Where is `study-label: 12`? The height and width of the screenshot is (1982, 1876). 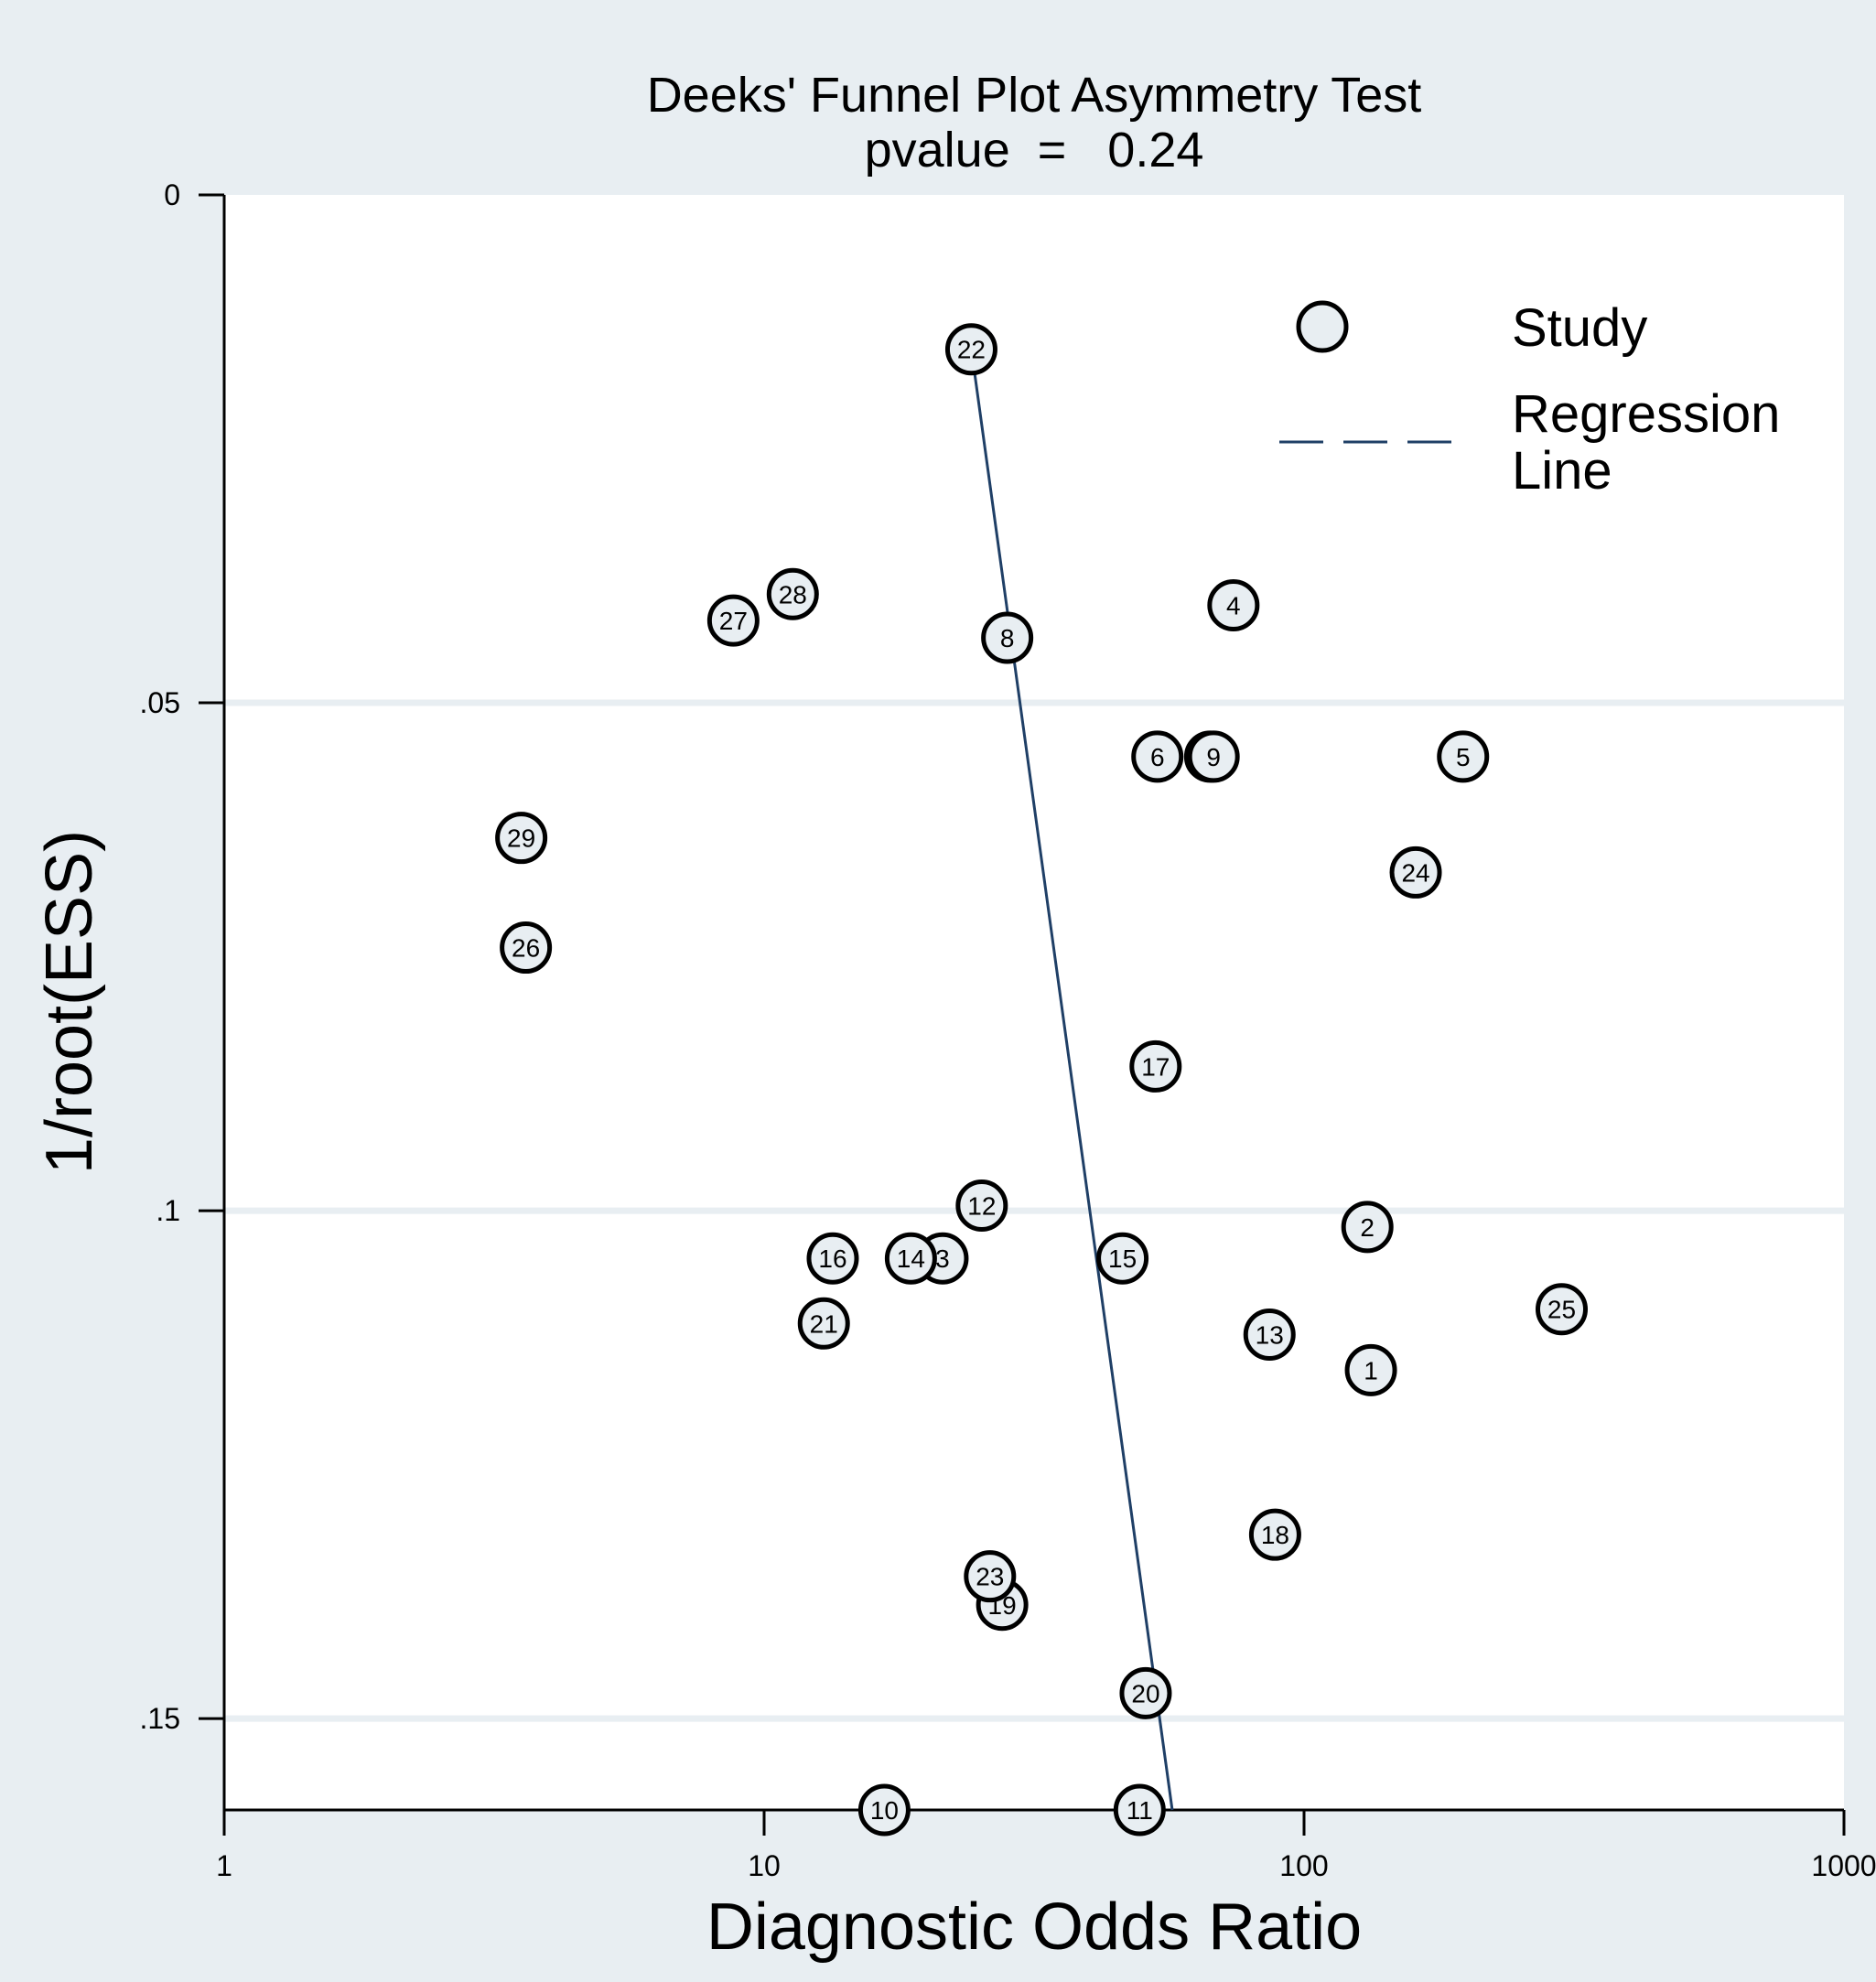
study-label: 12 is located at coordinates (982, 1206).